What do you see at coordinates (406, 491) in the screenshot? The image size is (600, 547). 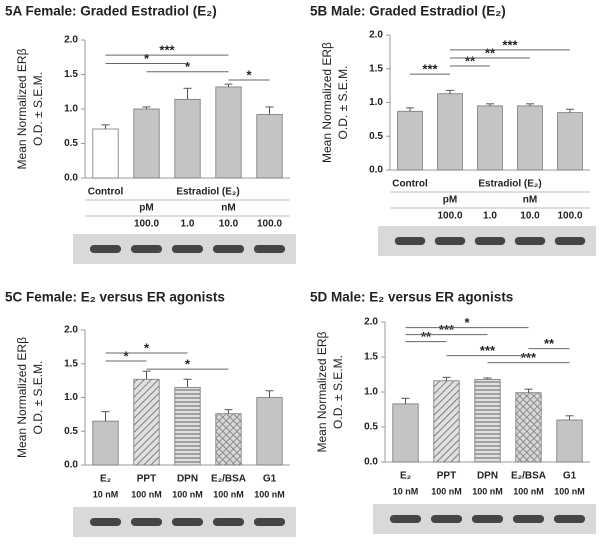 I see `dose-label: 10 nM` at bounding box center [406, 491].